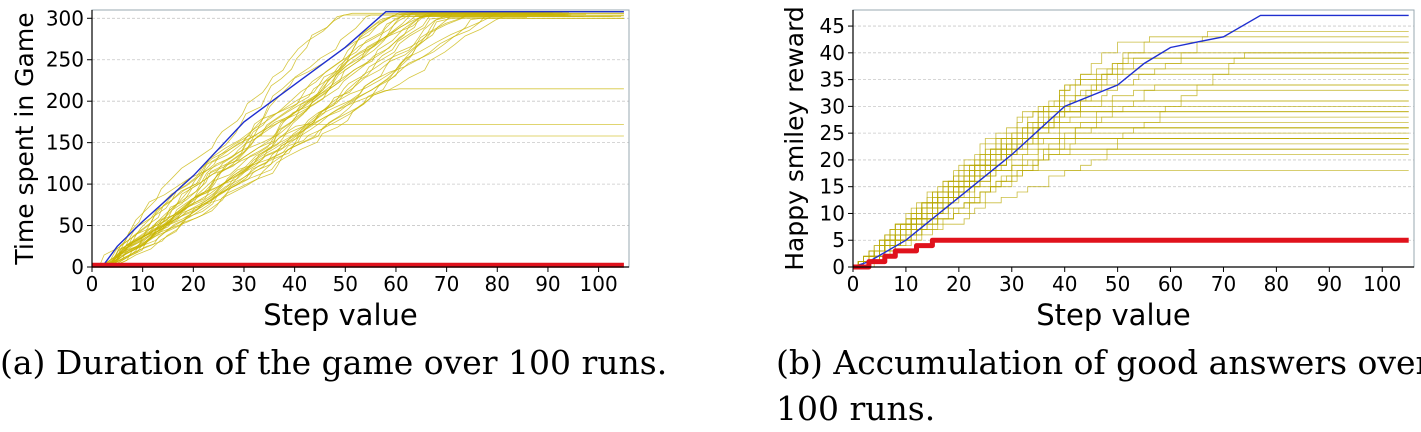 The image size is (1421, 432). Describe the element at coordinates (65, 184) in the screenshot. I see `chart-a-ytick-label-100: 100` at that location.